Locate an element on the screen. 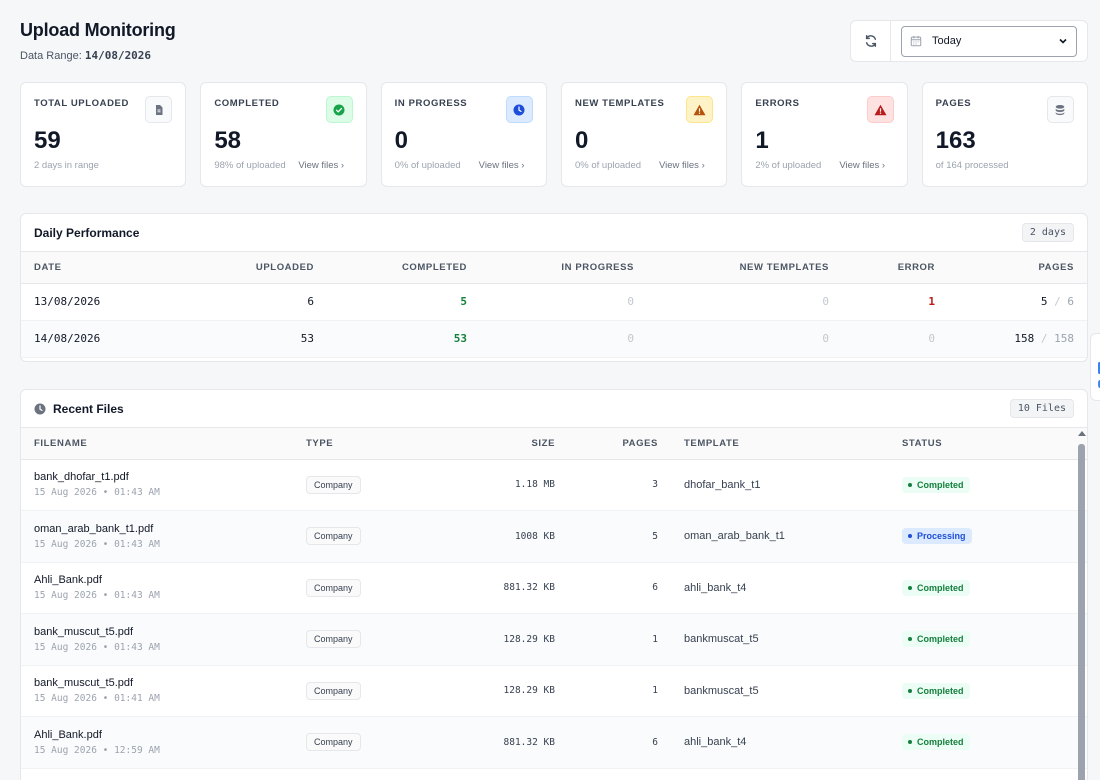  col-template: TEMPLATE is located at coordinates (780, 444).